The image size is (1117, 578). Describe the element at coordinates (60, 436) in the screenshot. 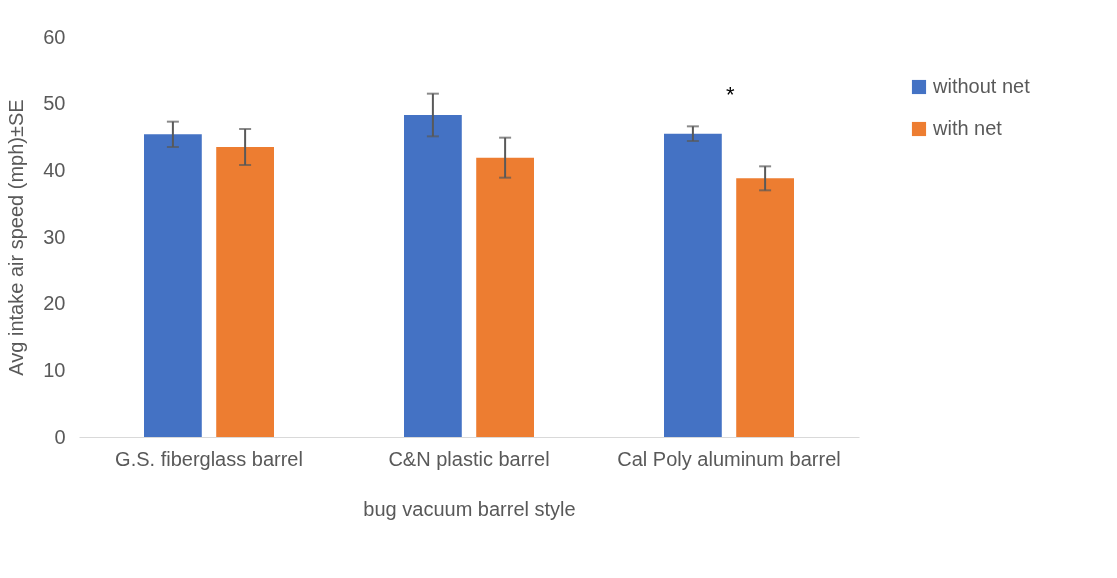

I see `y-tick-label: 0` at that location.